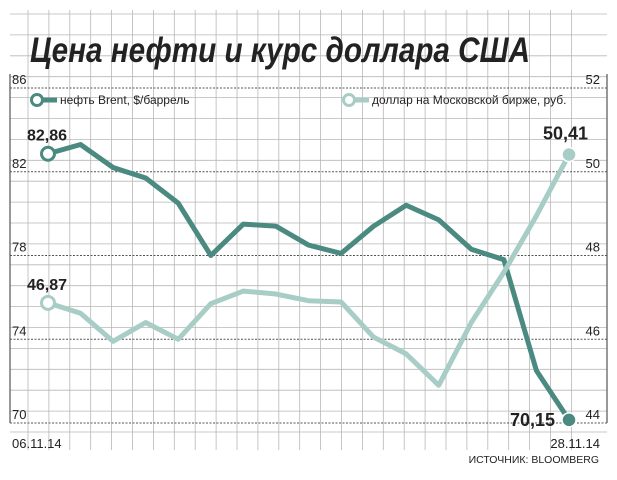  Describe the element at coordinates (47, 285) in the screenshot. I see `series-start-label: 46,87` at that location.